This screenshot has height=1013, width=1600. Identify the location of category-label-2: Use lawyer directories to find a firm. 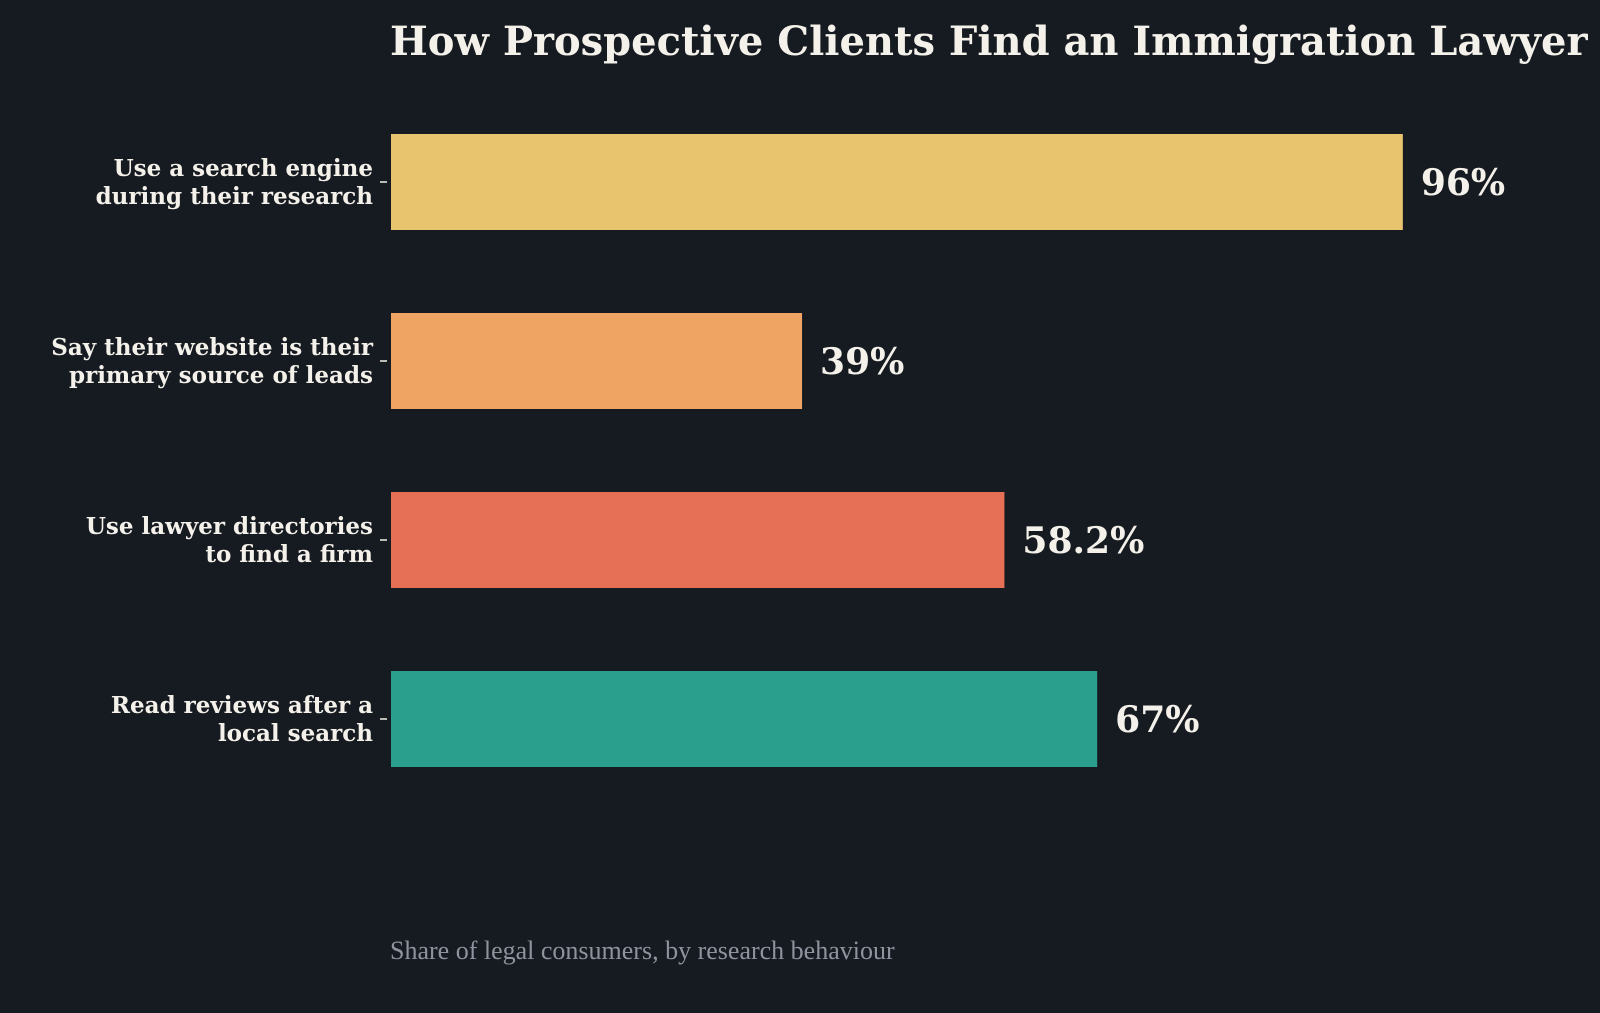
(229, 540).